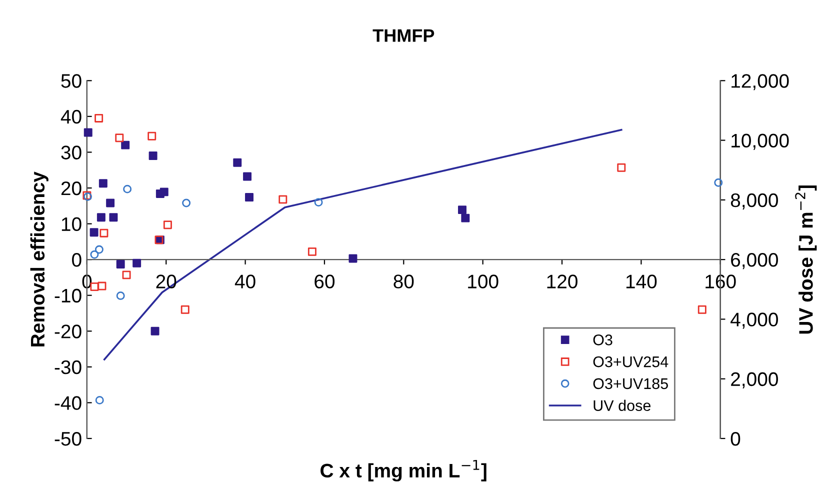  Describe the element at coordinates (483, 281) in the screenshot. I see `x-tick-label: 100` at that location.